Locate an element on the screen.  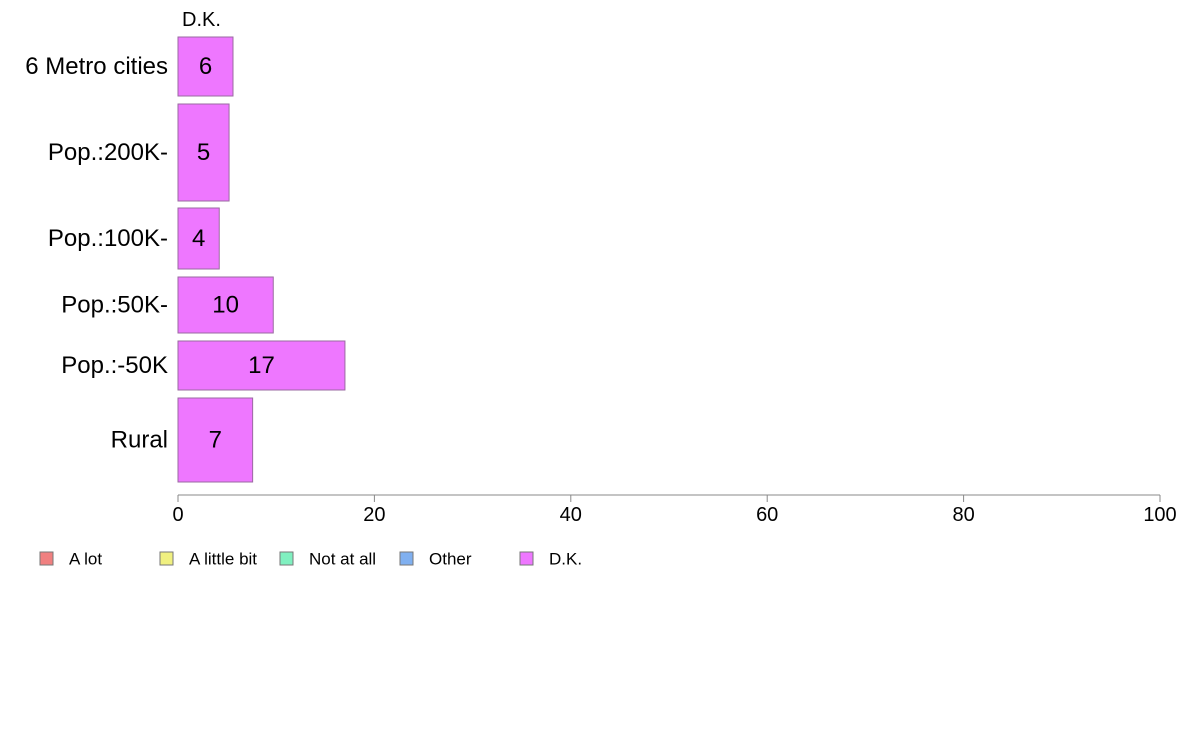
x-axis: 0 20 40 60 80 100 is located at coordinates (674, 510).